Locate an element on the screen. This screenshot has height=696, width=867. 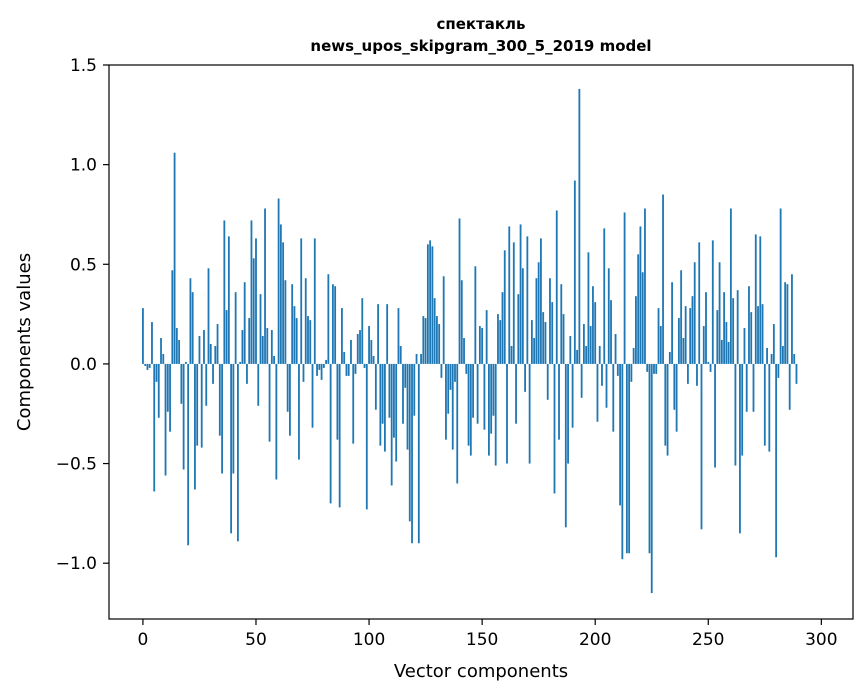
chart-title-line1: спектакль is located at coordinates (480, 24).